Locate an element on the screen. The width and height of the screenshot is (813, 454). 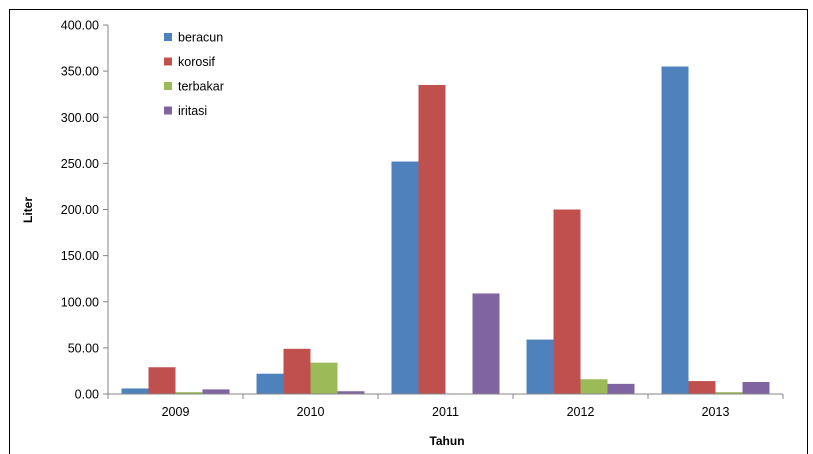
bar-iritasi-2012 is located at coordinates (621, 388).